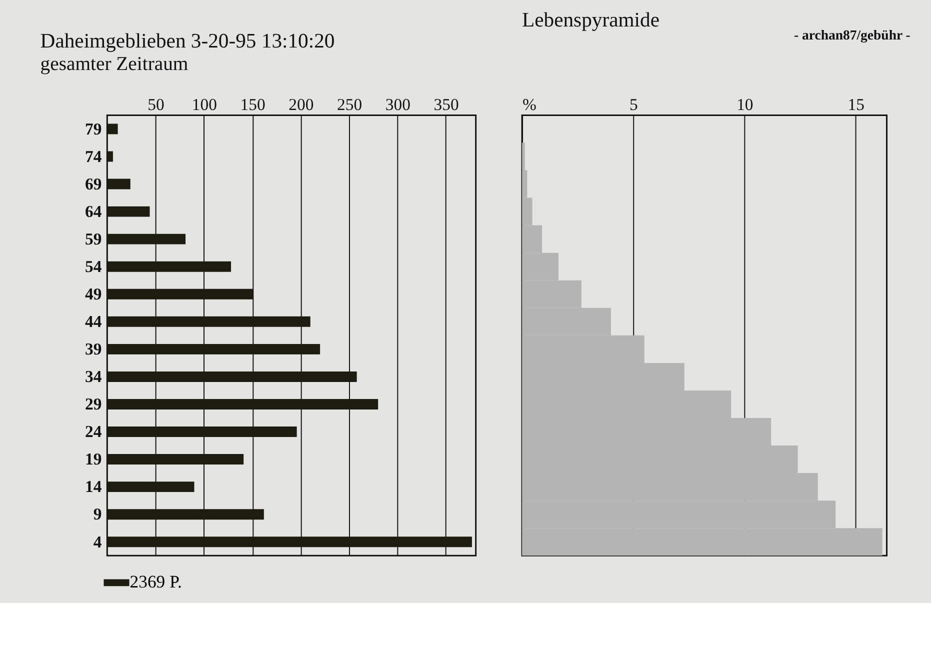 Image resolution: width=931 pixels, height=655 pixels. I want to click on chart-subtitle: gesamter Zeitraum, so click(114, 63).